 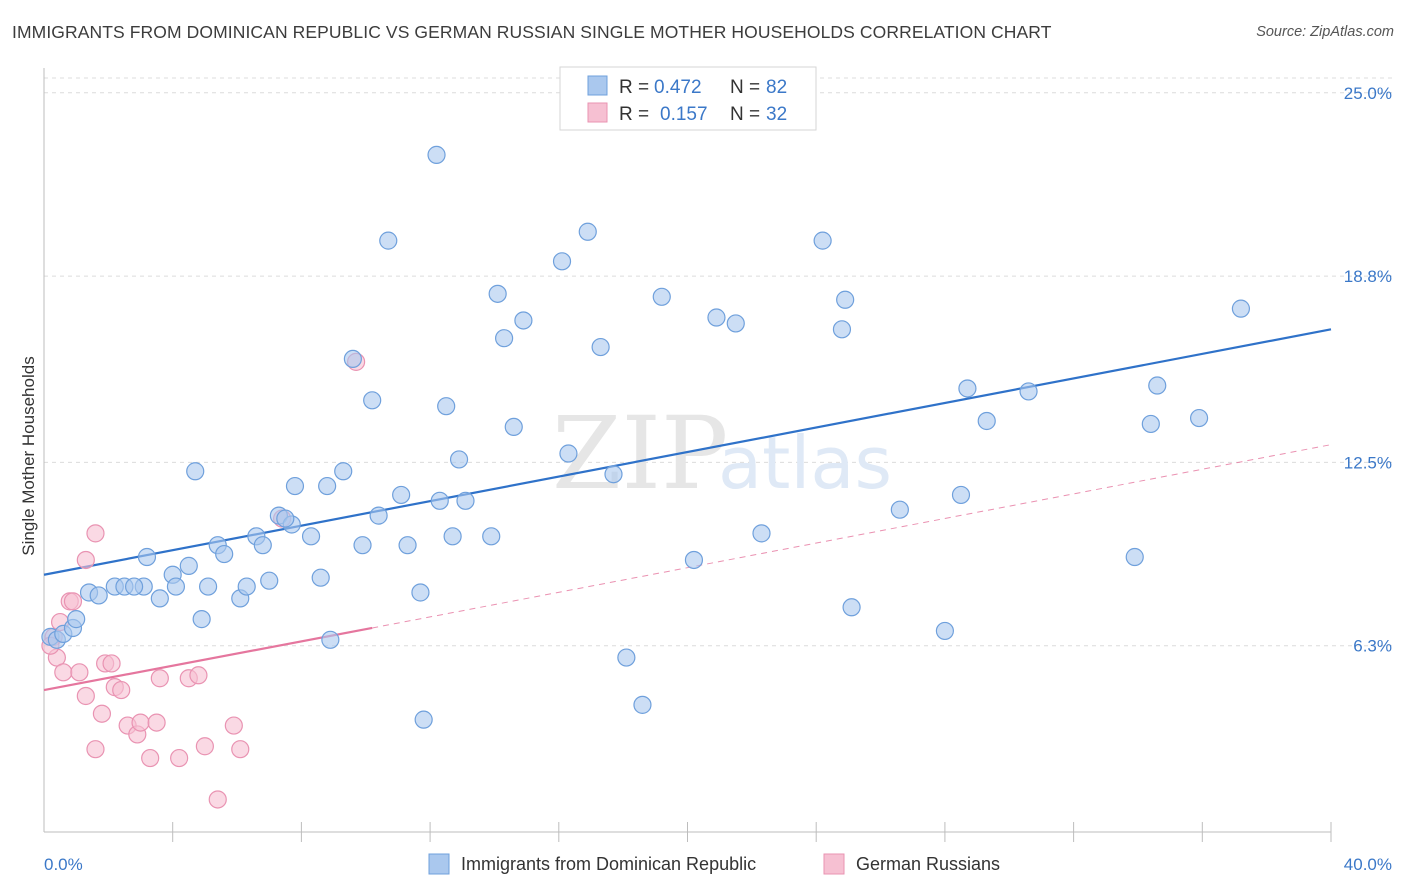 I want to click on legend: R = 0.472 N = 82 R = 0.157 N = 32, so click(x=688, y=98).